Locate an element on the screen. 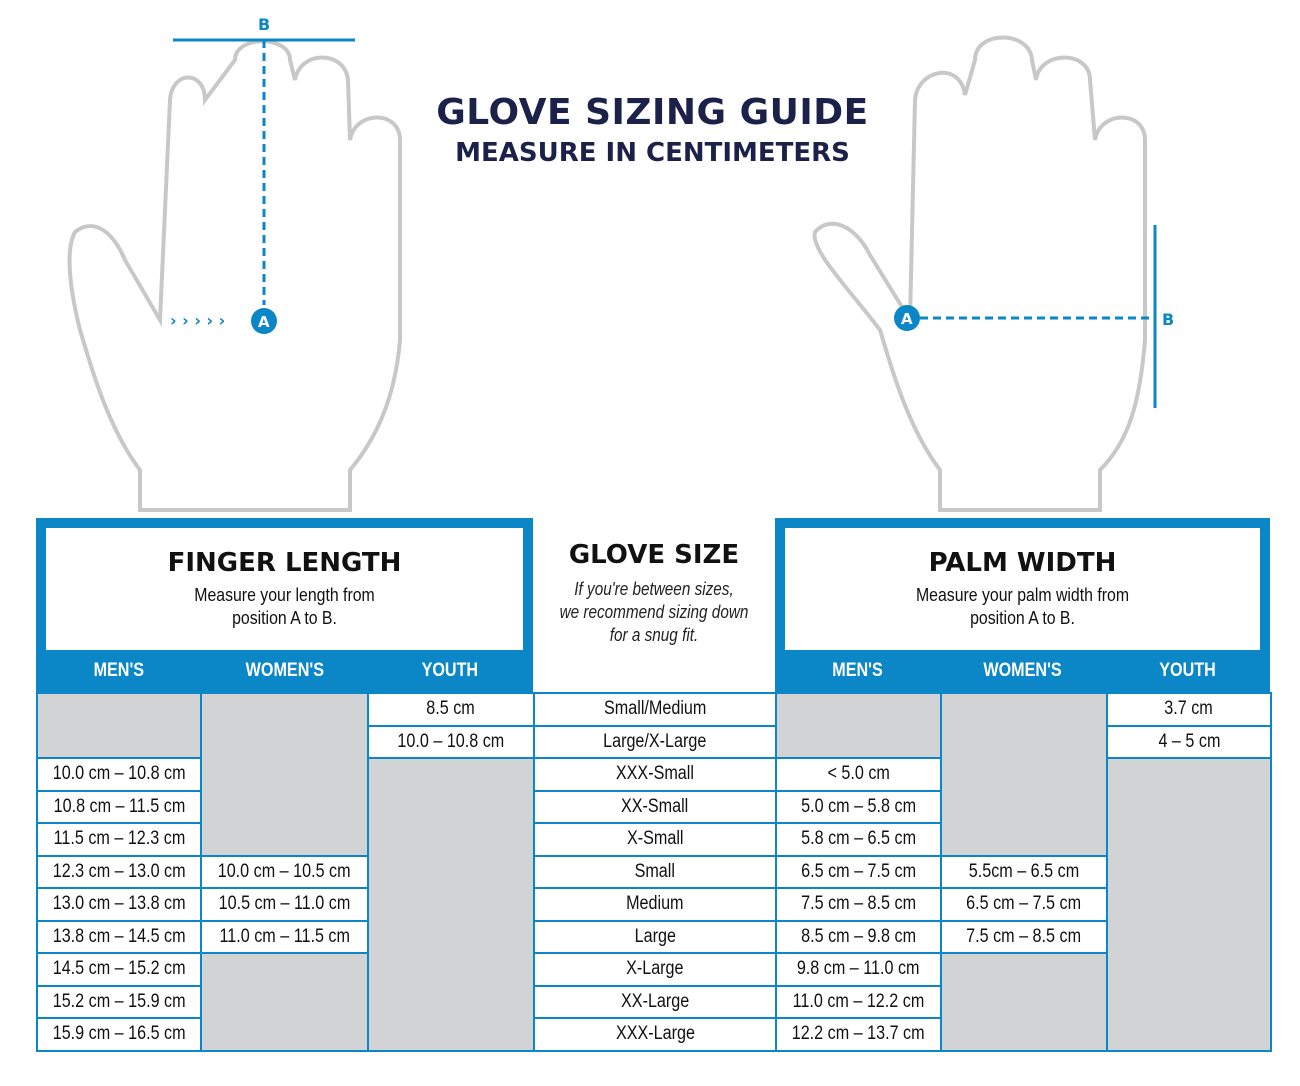 The height and width of the screenshot is (1086, 1300). palm-women-cell: 6.5 cm – 7.5 cm is located at coordinates (1024, 904).